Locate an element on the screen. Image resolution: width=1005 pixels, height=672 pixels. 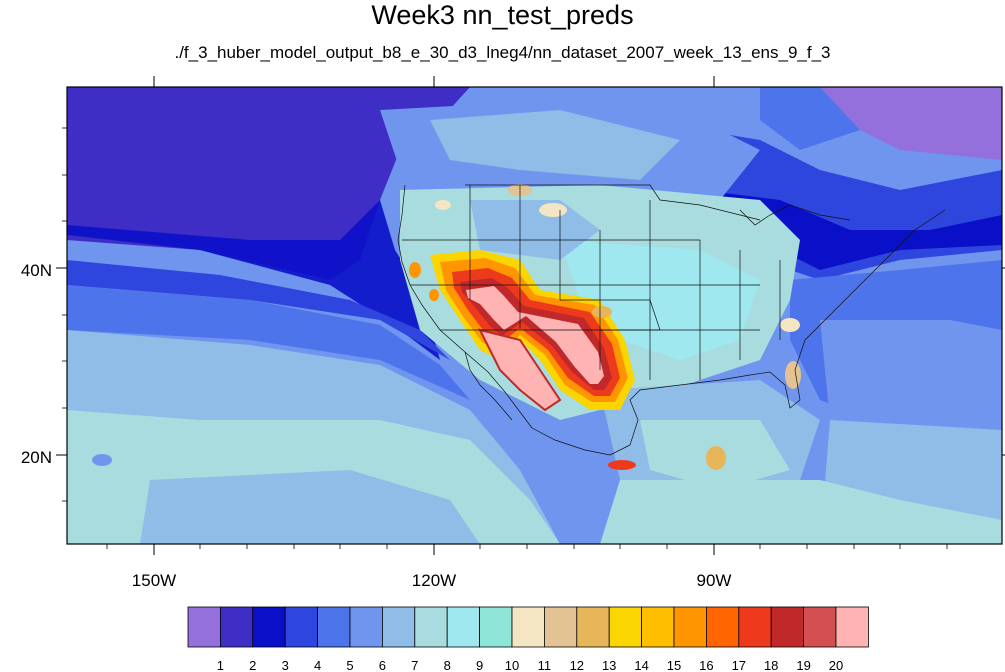
lat-label-40n: 40N is located at coordinates (36, 270).